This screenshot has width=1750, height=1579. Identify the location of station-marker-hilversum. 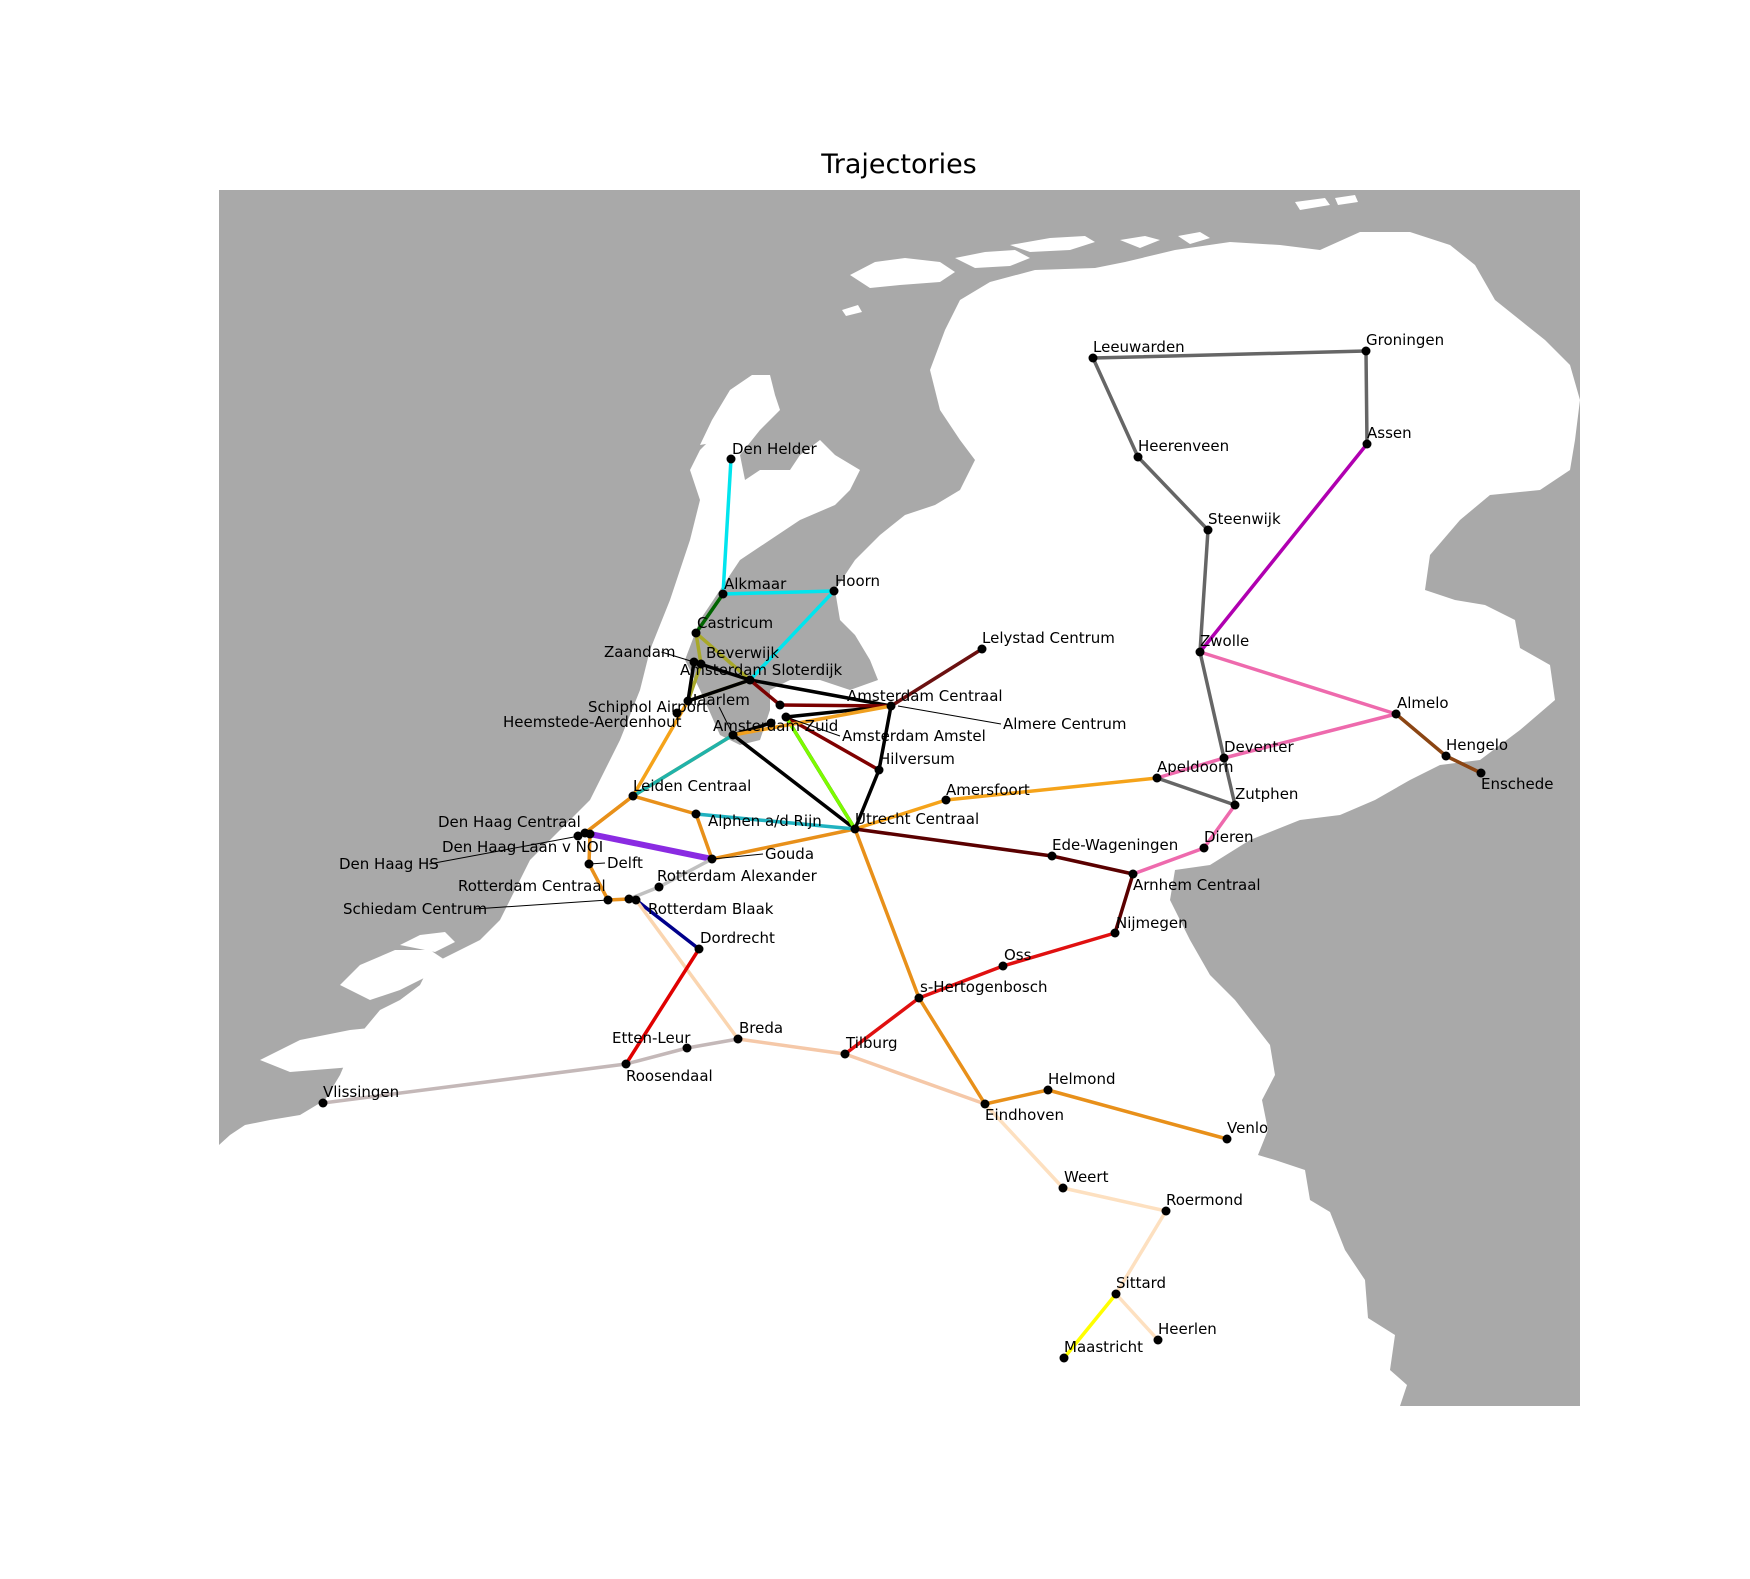
(879, 770).